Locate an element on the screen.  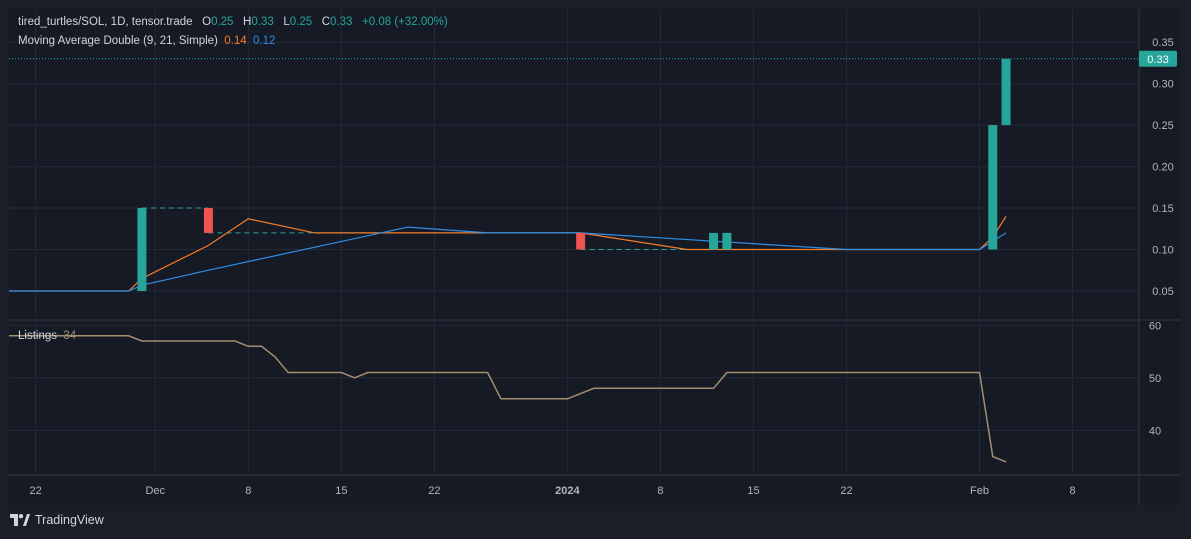
listings-value: 34 is located at coordinates (70, 336).